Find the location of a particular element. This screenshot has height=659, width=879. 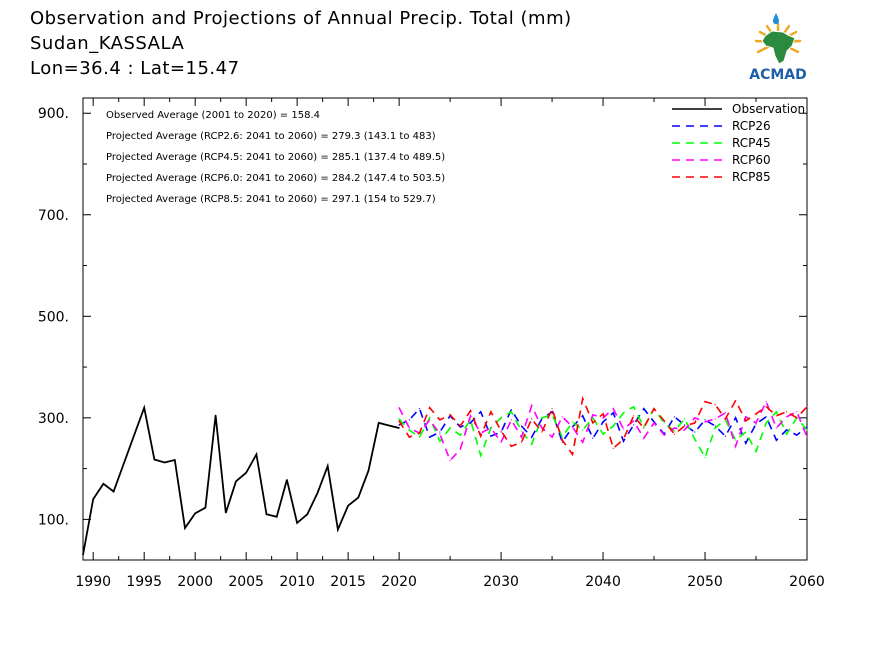

x-tick-label: 2005 is located at coordinates (246, 582).